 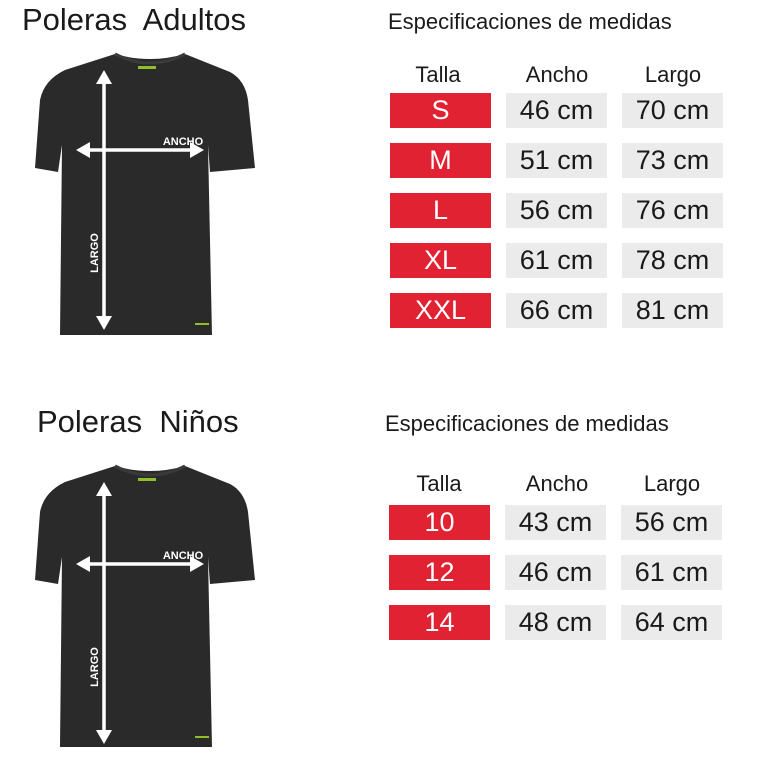 What do you see at coordinates (557, 483) in the screenshot?
I see `kids-header-ancho: Ancho` at bounding box center [557, 483].